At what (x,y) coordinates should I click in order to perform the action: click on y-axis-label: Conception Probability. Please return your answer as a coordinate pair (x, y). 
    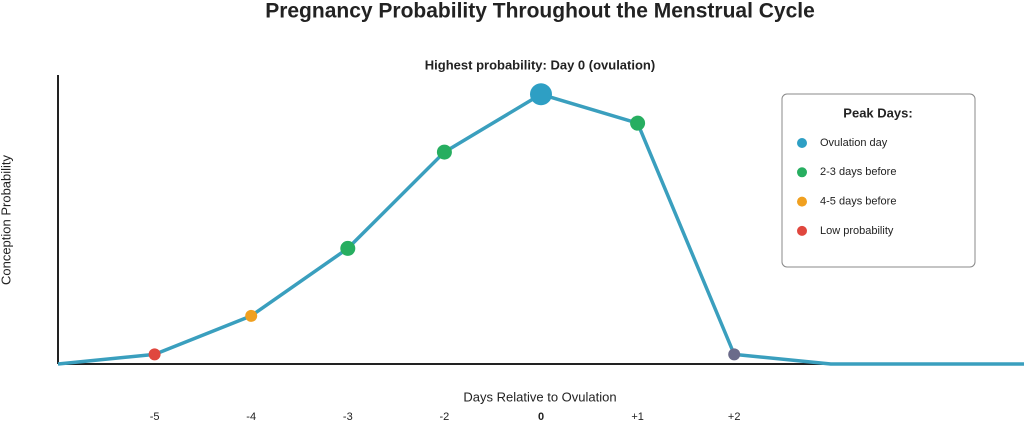
    Looking at the image, I should click on (6, 219).